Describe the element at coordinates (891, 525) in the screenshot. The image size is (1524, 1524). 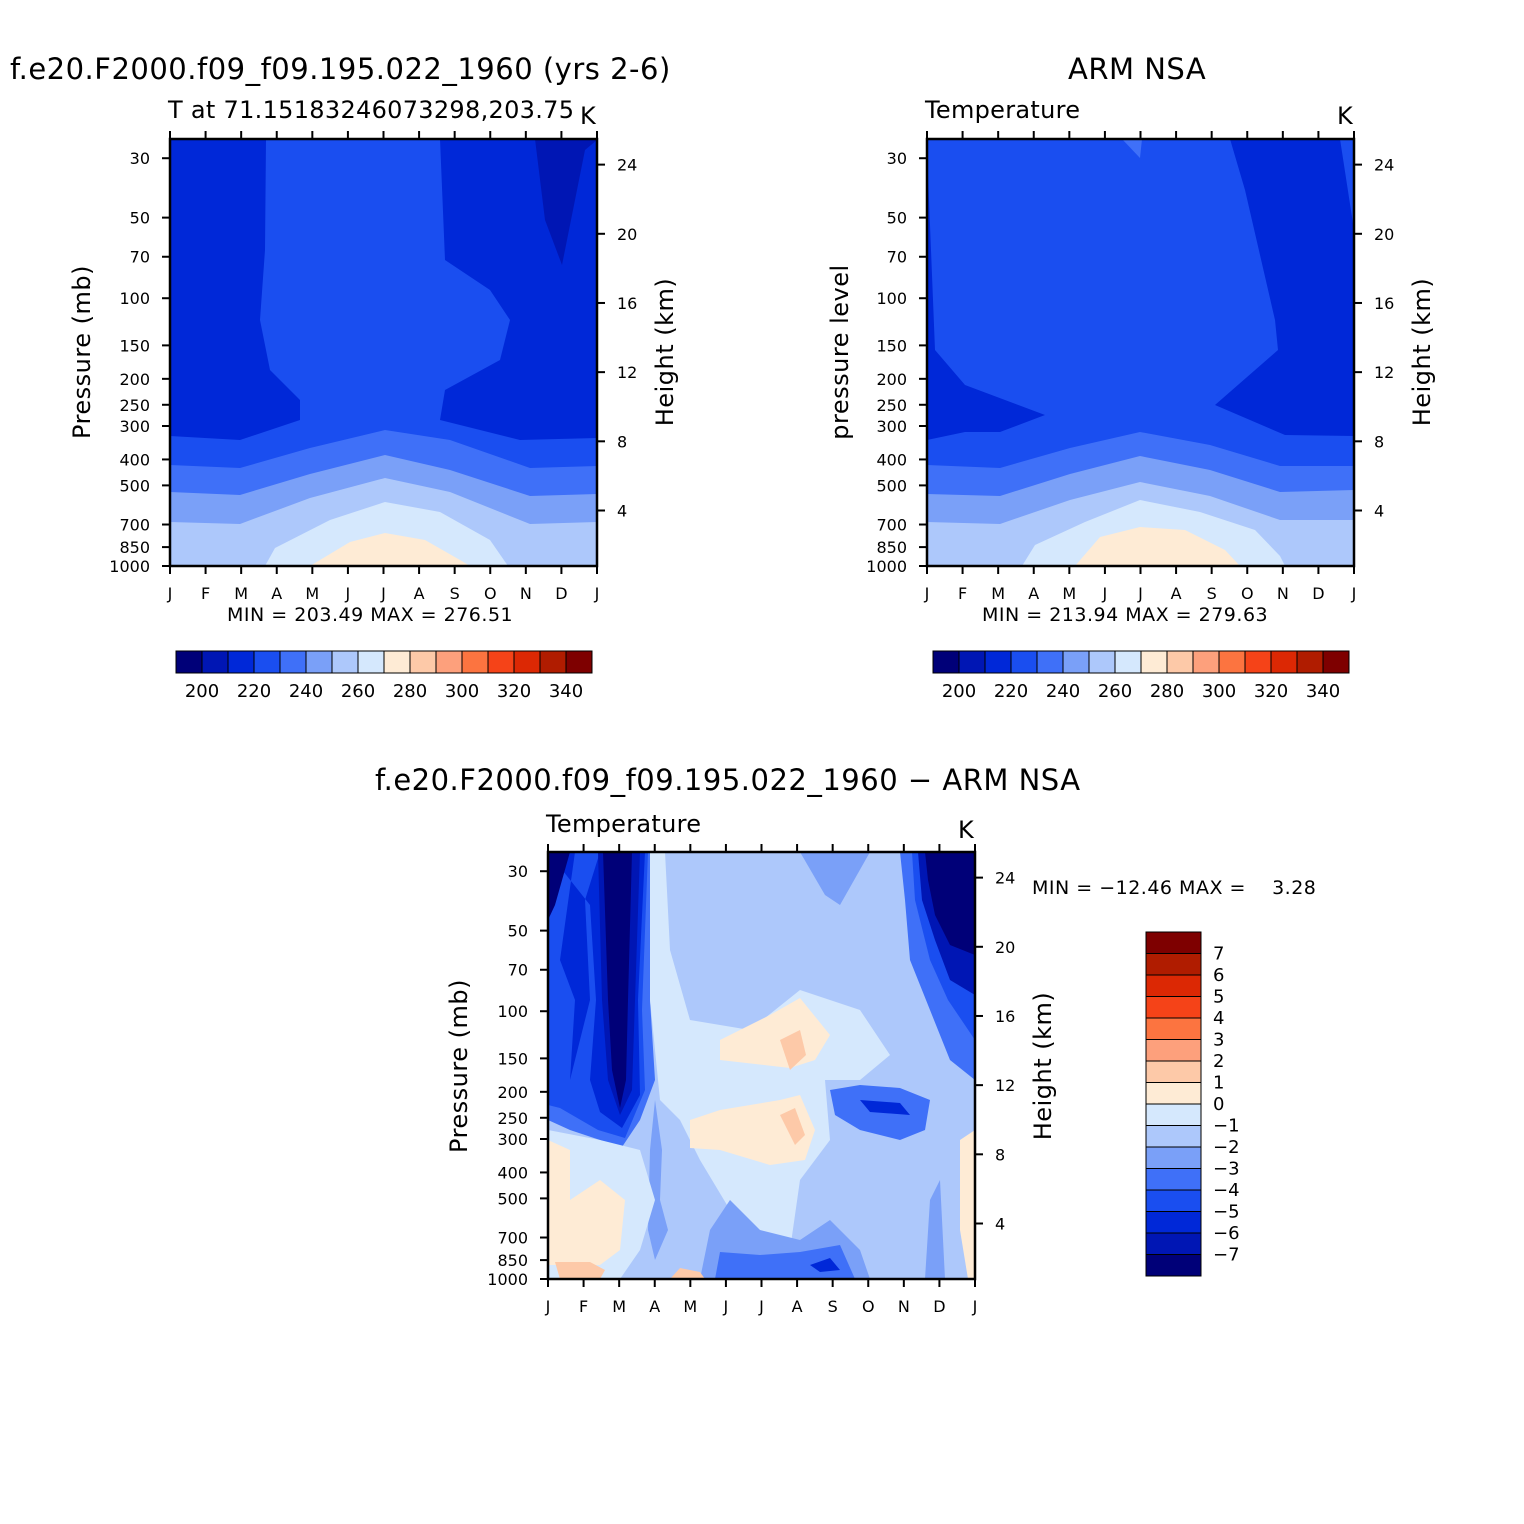
I see `p2-ytick-label: 700` at that location.